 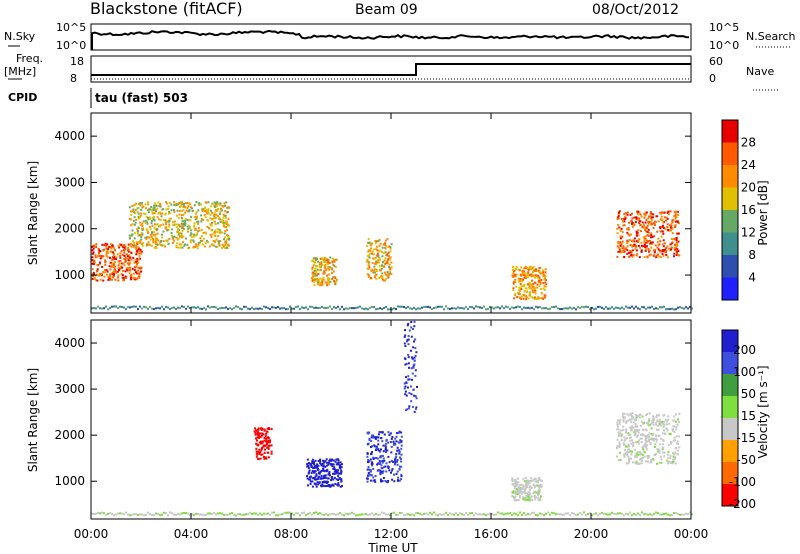 What do you see at coordinates (748, 210) in the screenshot?
I see `power-scale-tick: 16` at bounding box center [748, 210].